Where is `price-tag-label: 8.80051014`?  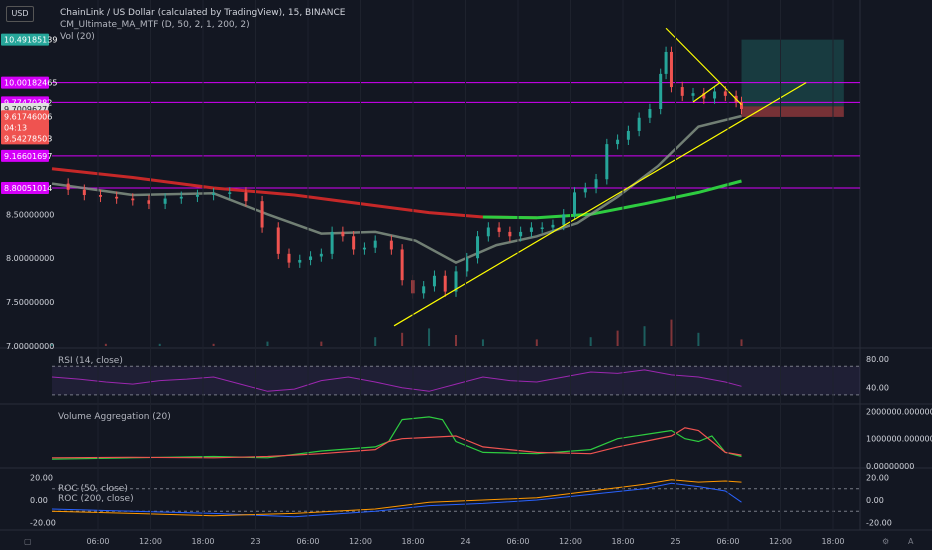
price-tag-label: 8.80051014 is located at coordinates (28, 188).